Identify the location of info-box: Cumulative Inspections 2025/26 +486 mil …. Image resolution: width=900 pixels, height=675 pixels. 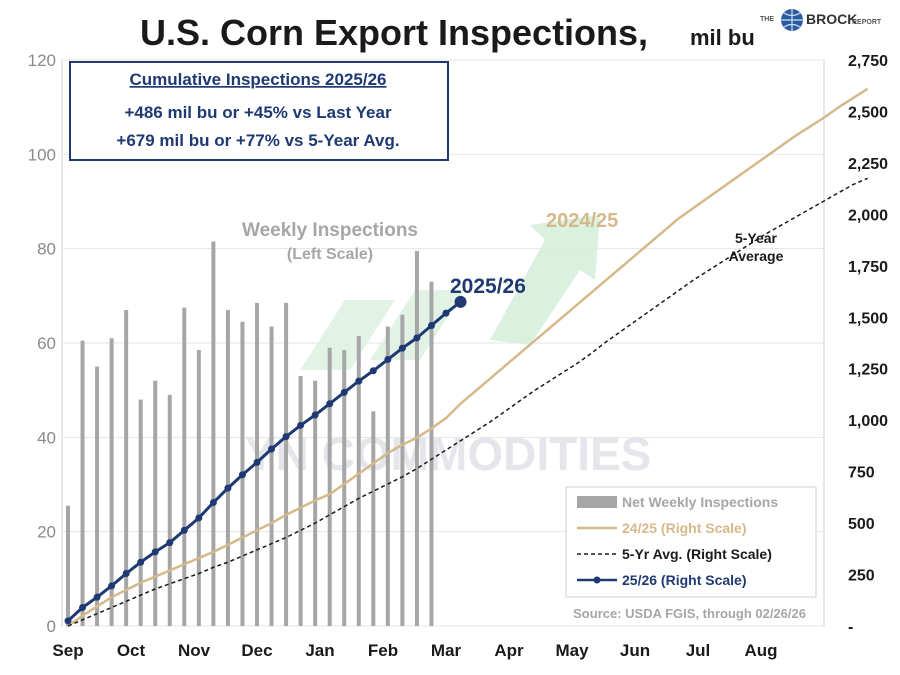
(259, 111).